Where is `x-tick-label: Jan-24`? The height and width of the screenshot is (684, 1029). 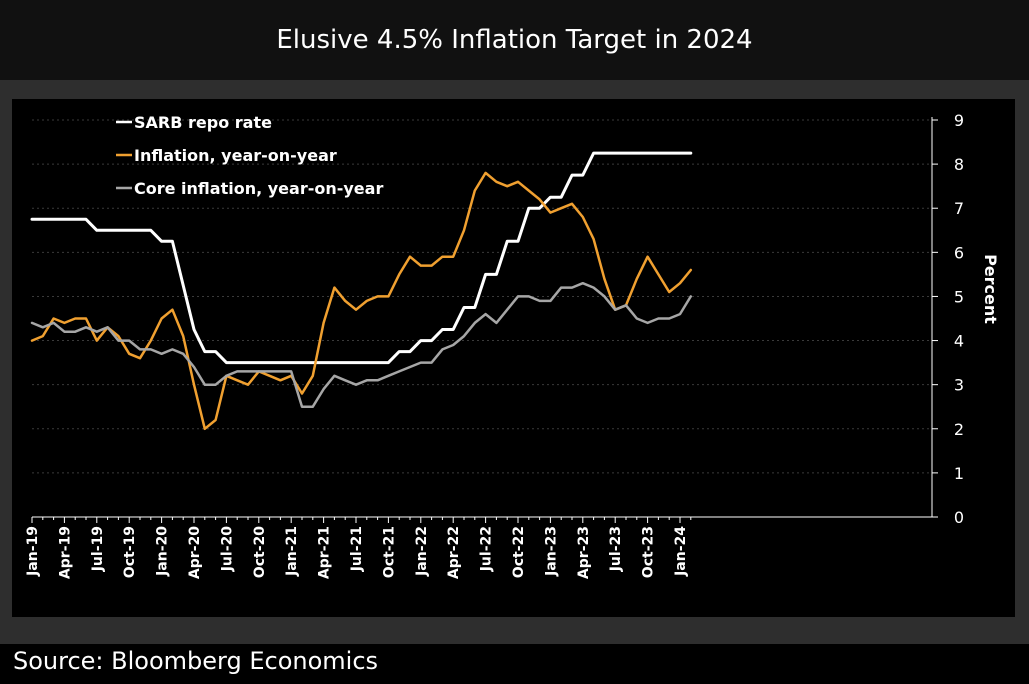
x-tick-label: Jan-24 is located at coordinates (681, 551).